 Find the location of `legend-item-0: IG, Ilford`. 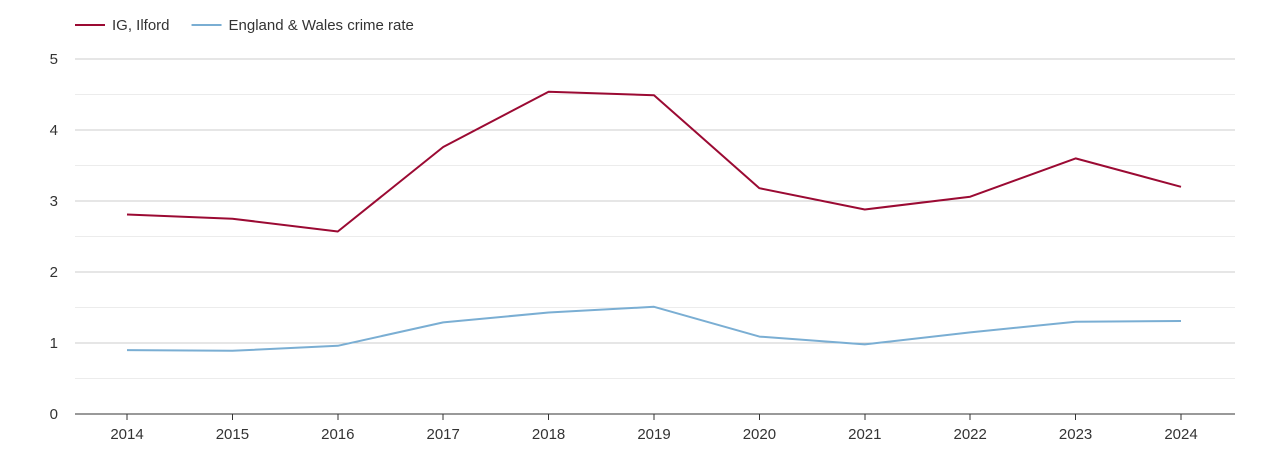

legend-item-0: IG, Ilford is located at coordinates (122, 25).